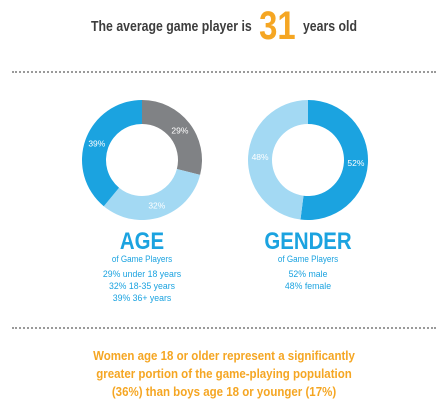 The image size is (448, 406). Describe the element at coordinates (142, 259) in the screenshot. I see `age-subtitle: of Game Players` at that location.